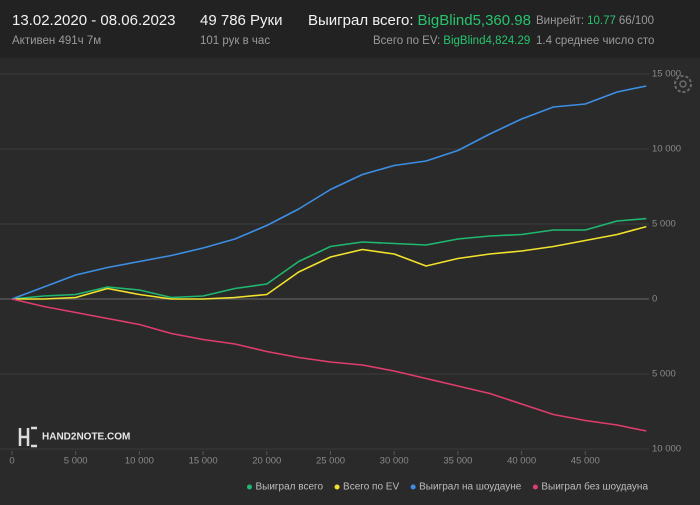 Image resolution: width=700 pixels, height=505 pixels. What do you see at coordinates (594, 487) in the screenshot?
I see `legend-label: Выиграл без шоудауна` at bounding box center [594, 487].